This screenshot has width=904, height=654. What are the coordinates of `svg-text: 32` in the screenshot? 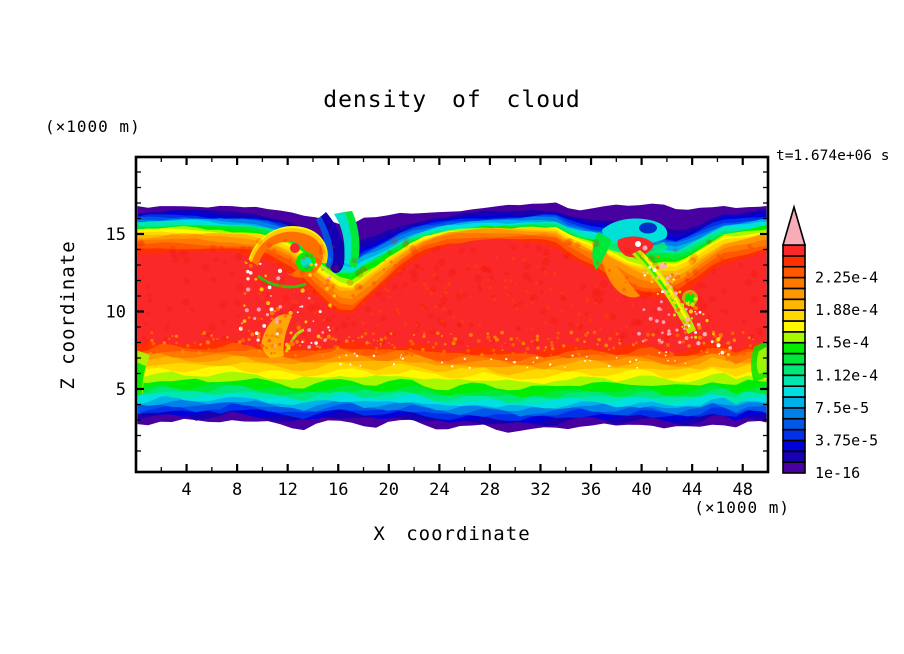 It's located at (540, 490).